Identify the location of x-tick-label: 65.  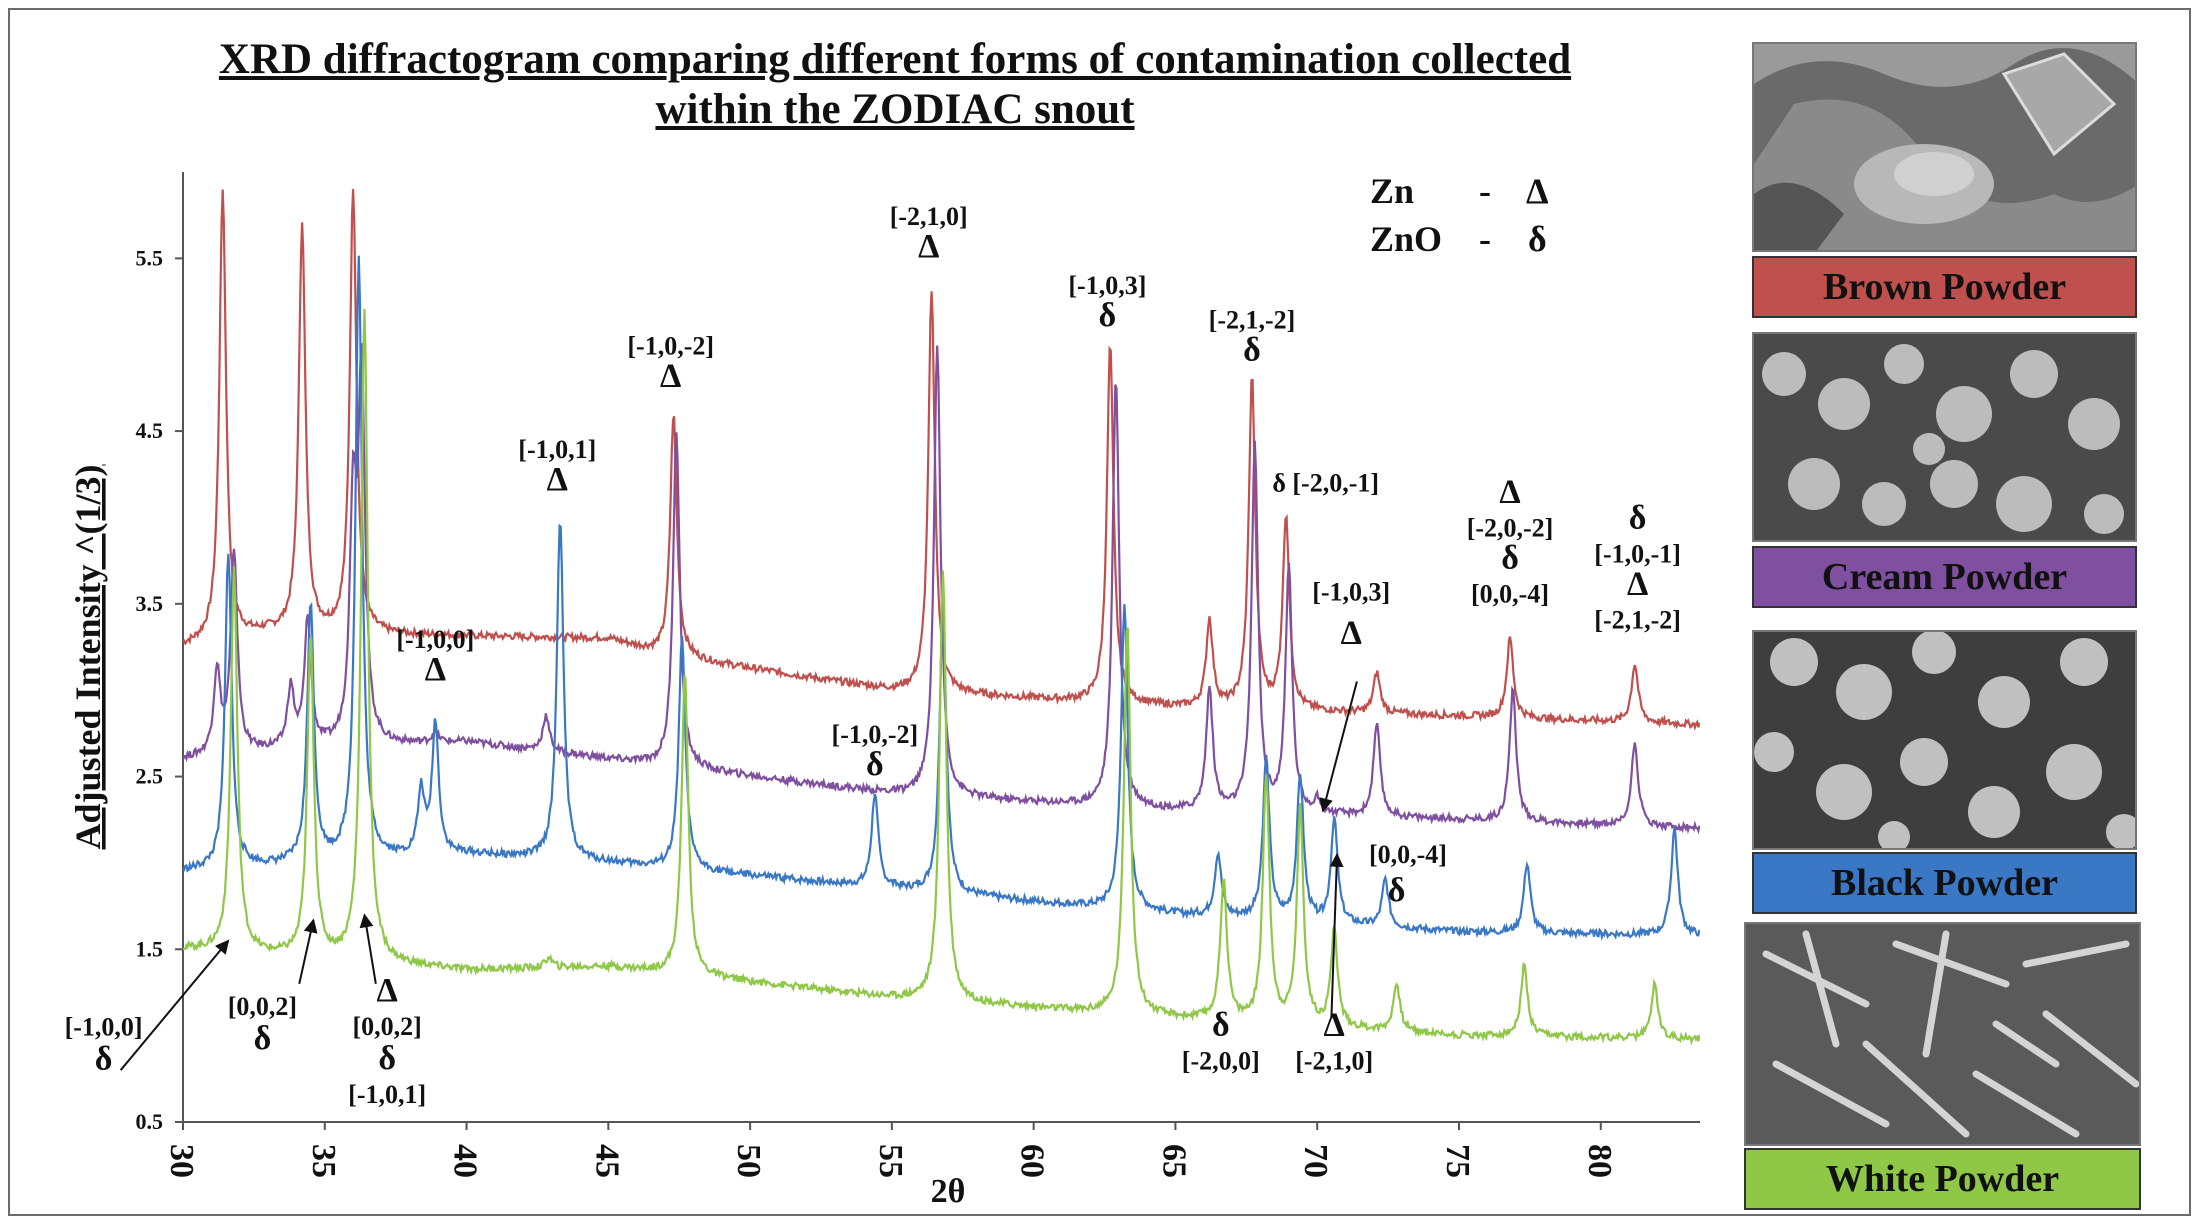
(1173, 1161).